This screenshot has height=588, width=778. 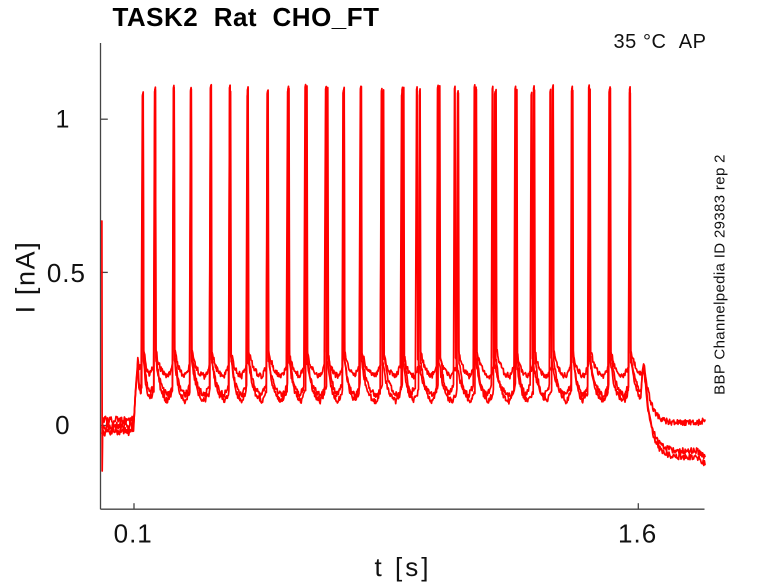 What do you see at coordinates (720, 274) in the screenshot?
I see `svg-text:BBP Channelpedia ID 29383 rep: BBP Channelpedia ID 29383 rep 2` at bounding box center [720, 274].